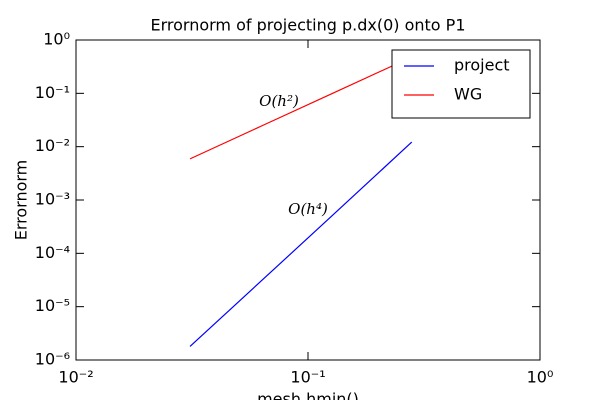  I want to click on x-tick-label: 10⁻¹, so click(307, 377).